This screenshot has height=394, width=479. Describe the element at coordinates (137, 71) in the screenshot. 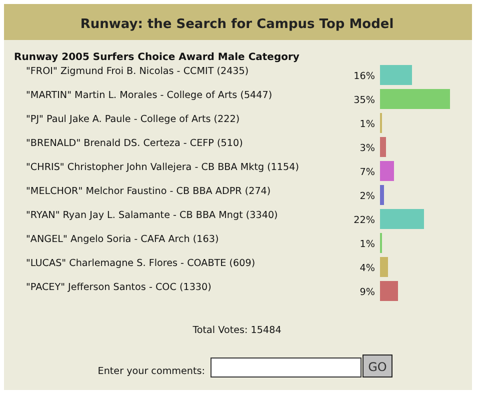

I see `y-tick-label: "FROI" Zigmund Froi B. Nicolas - CCMIT (2435)` at that location.